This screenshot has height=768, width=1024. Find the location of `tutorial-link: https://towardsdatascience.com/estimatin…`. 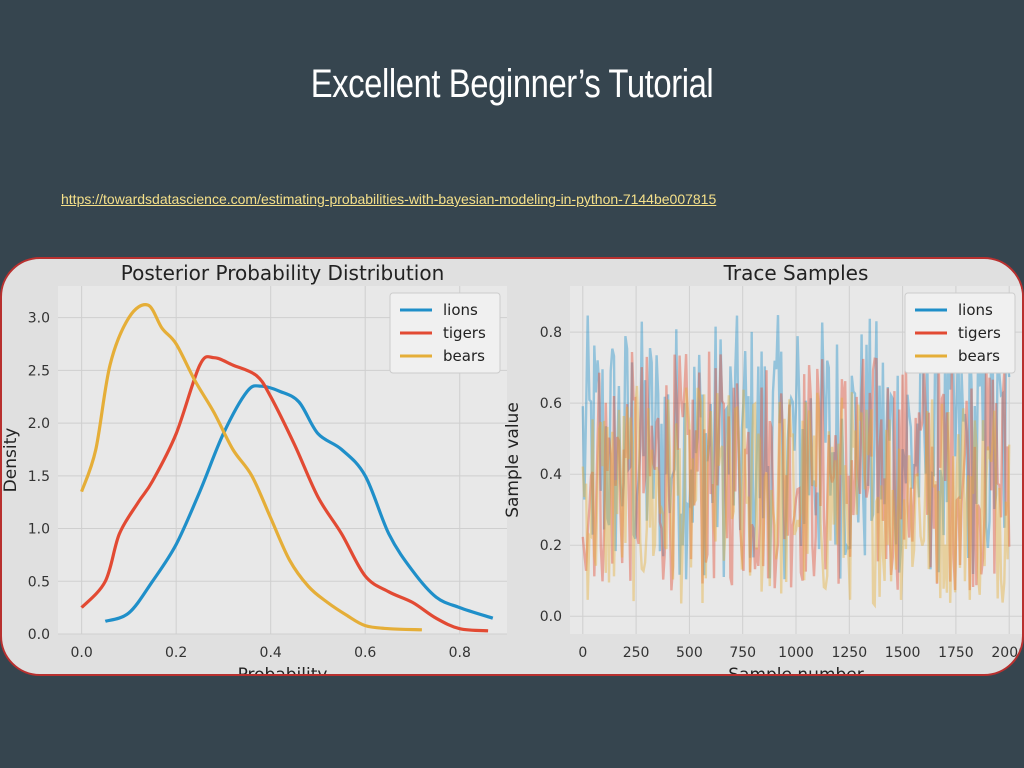

tutorial-link: https://towardsdatascience.com/estimatin… is located at coordinates (389, 199).